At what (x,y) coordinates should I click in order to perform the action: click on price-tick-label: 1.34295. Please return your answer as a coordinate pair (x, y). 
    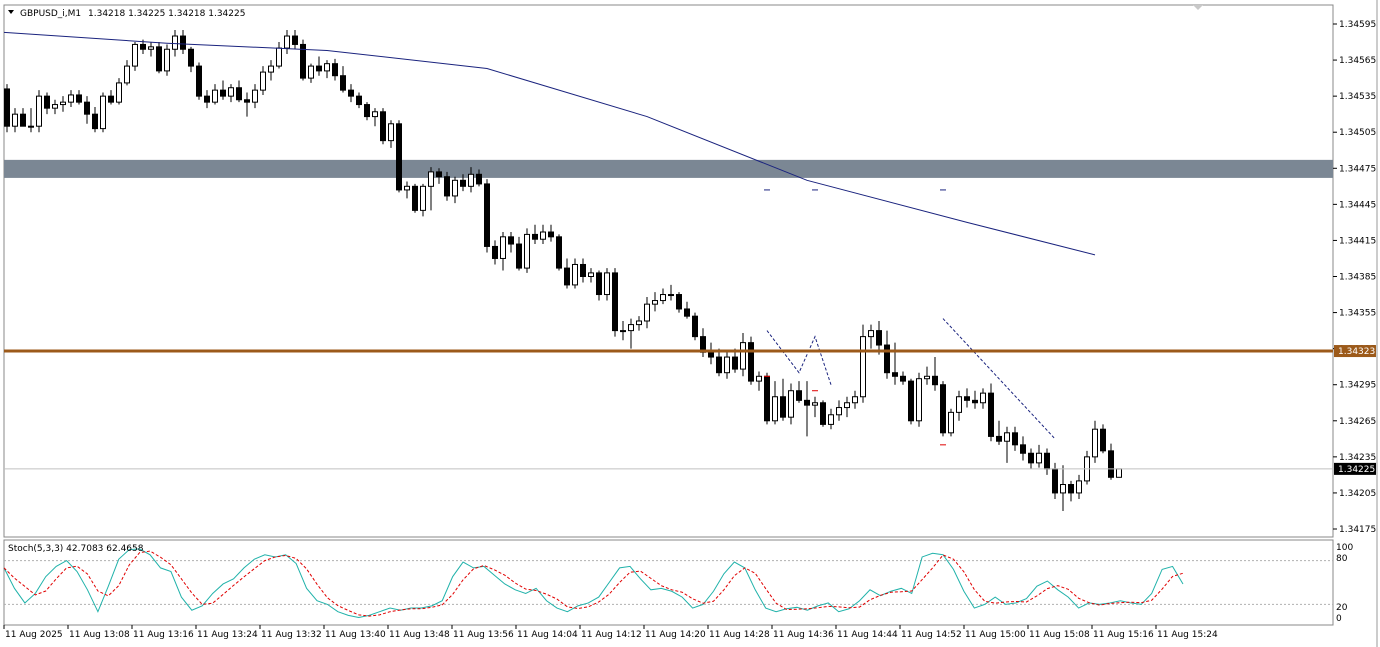
    Looking at the image, I should click on (1357, 386).